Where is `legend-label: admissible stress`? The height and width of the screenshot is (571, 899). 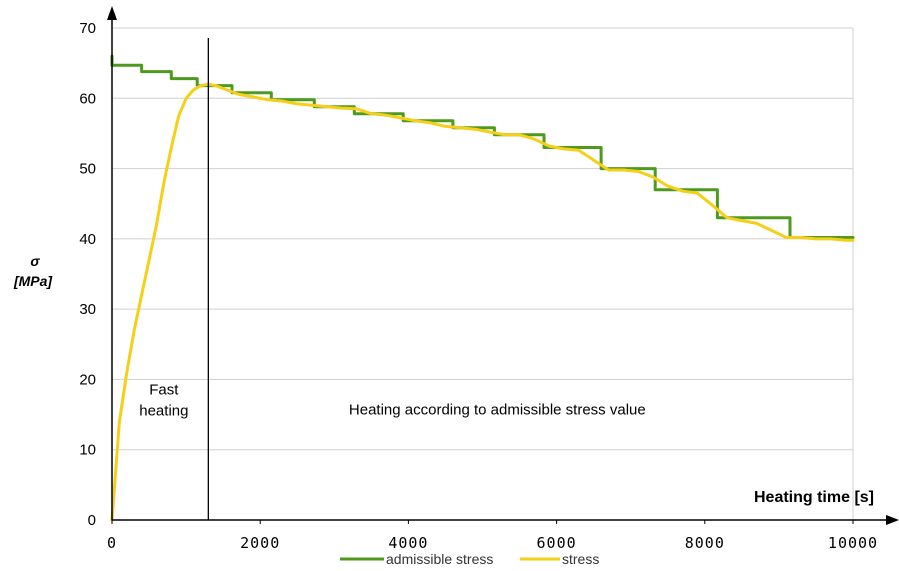 legend-label: admissible stress is located at coordinates (439, 559).